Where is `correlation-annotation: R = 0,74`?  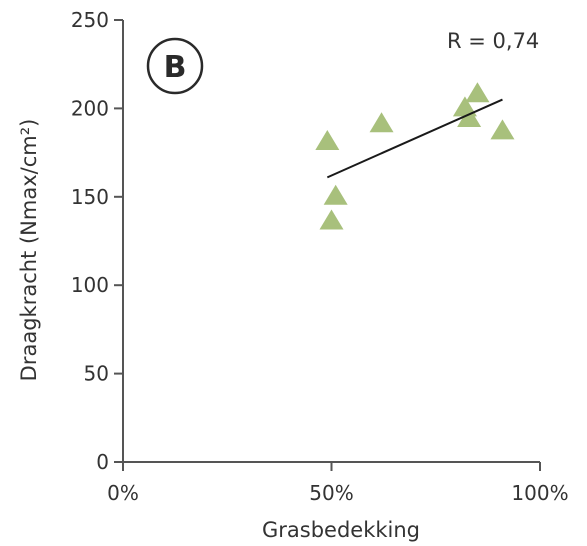
correlation-annotation: R = 0,74 is located at coordinates (493, 41).